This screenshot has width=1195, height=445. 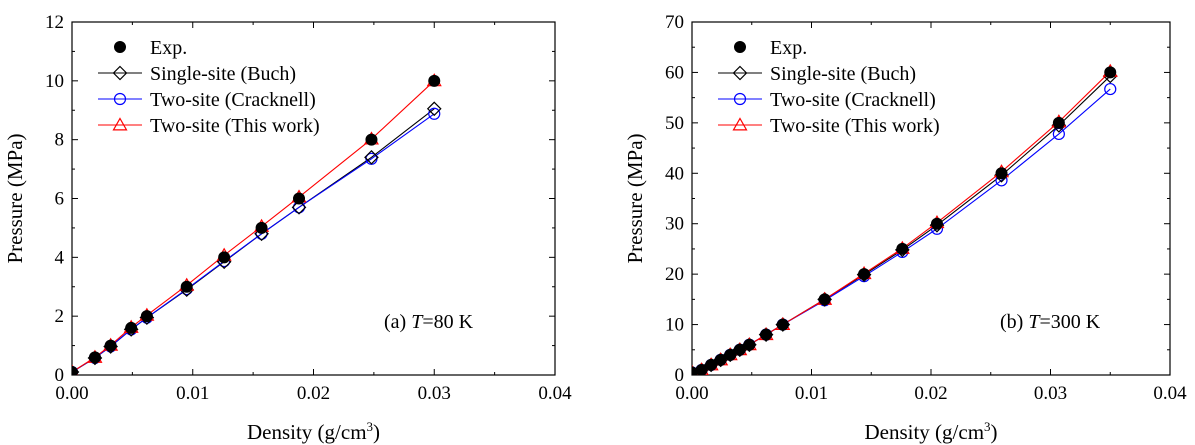 I want to click on y-tick-label: 30, so click(x=674, y=224).